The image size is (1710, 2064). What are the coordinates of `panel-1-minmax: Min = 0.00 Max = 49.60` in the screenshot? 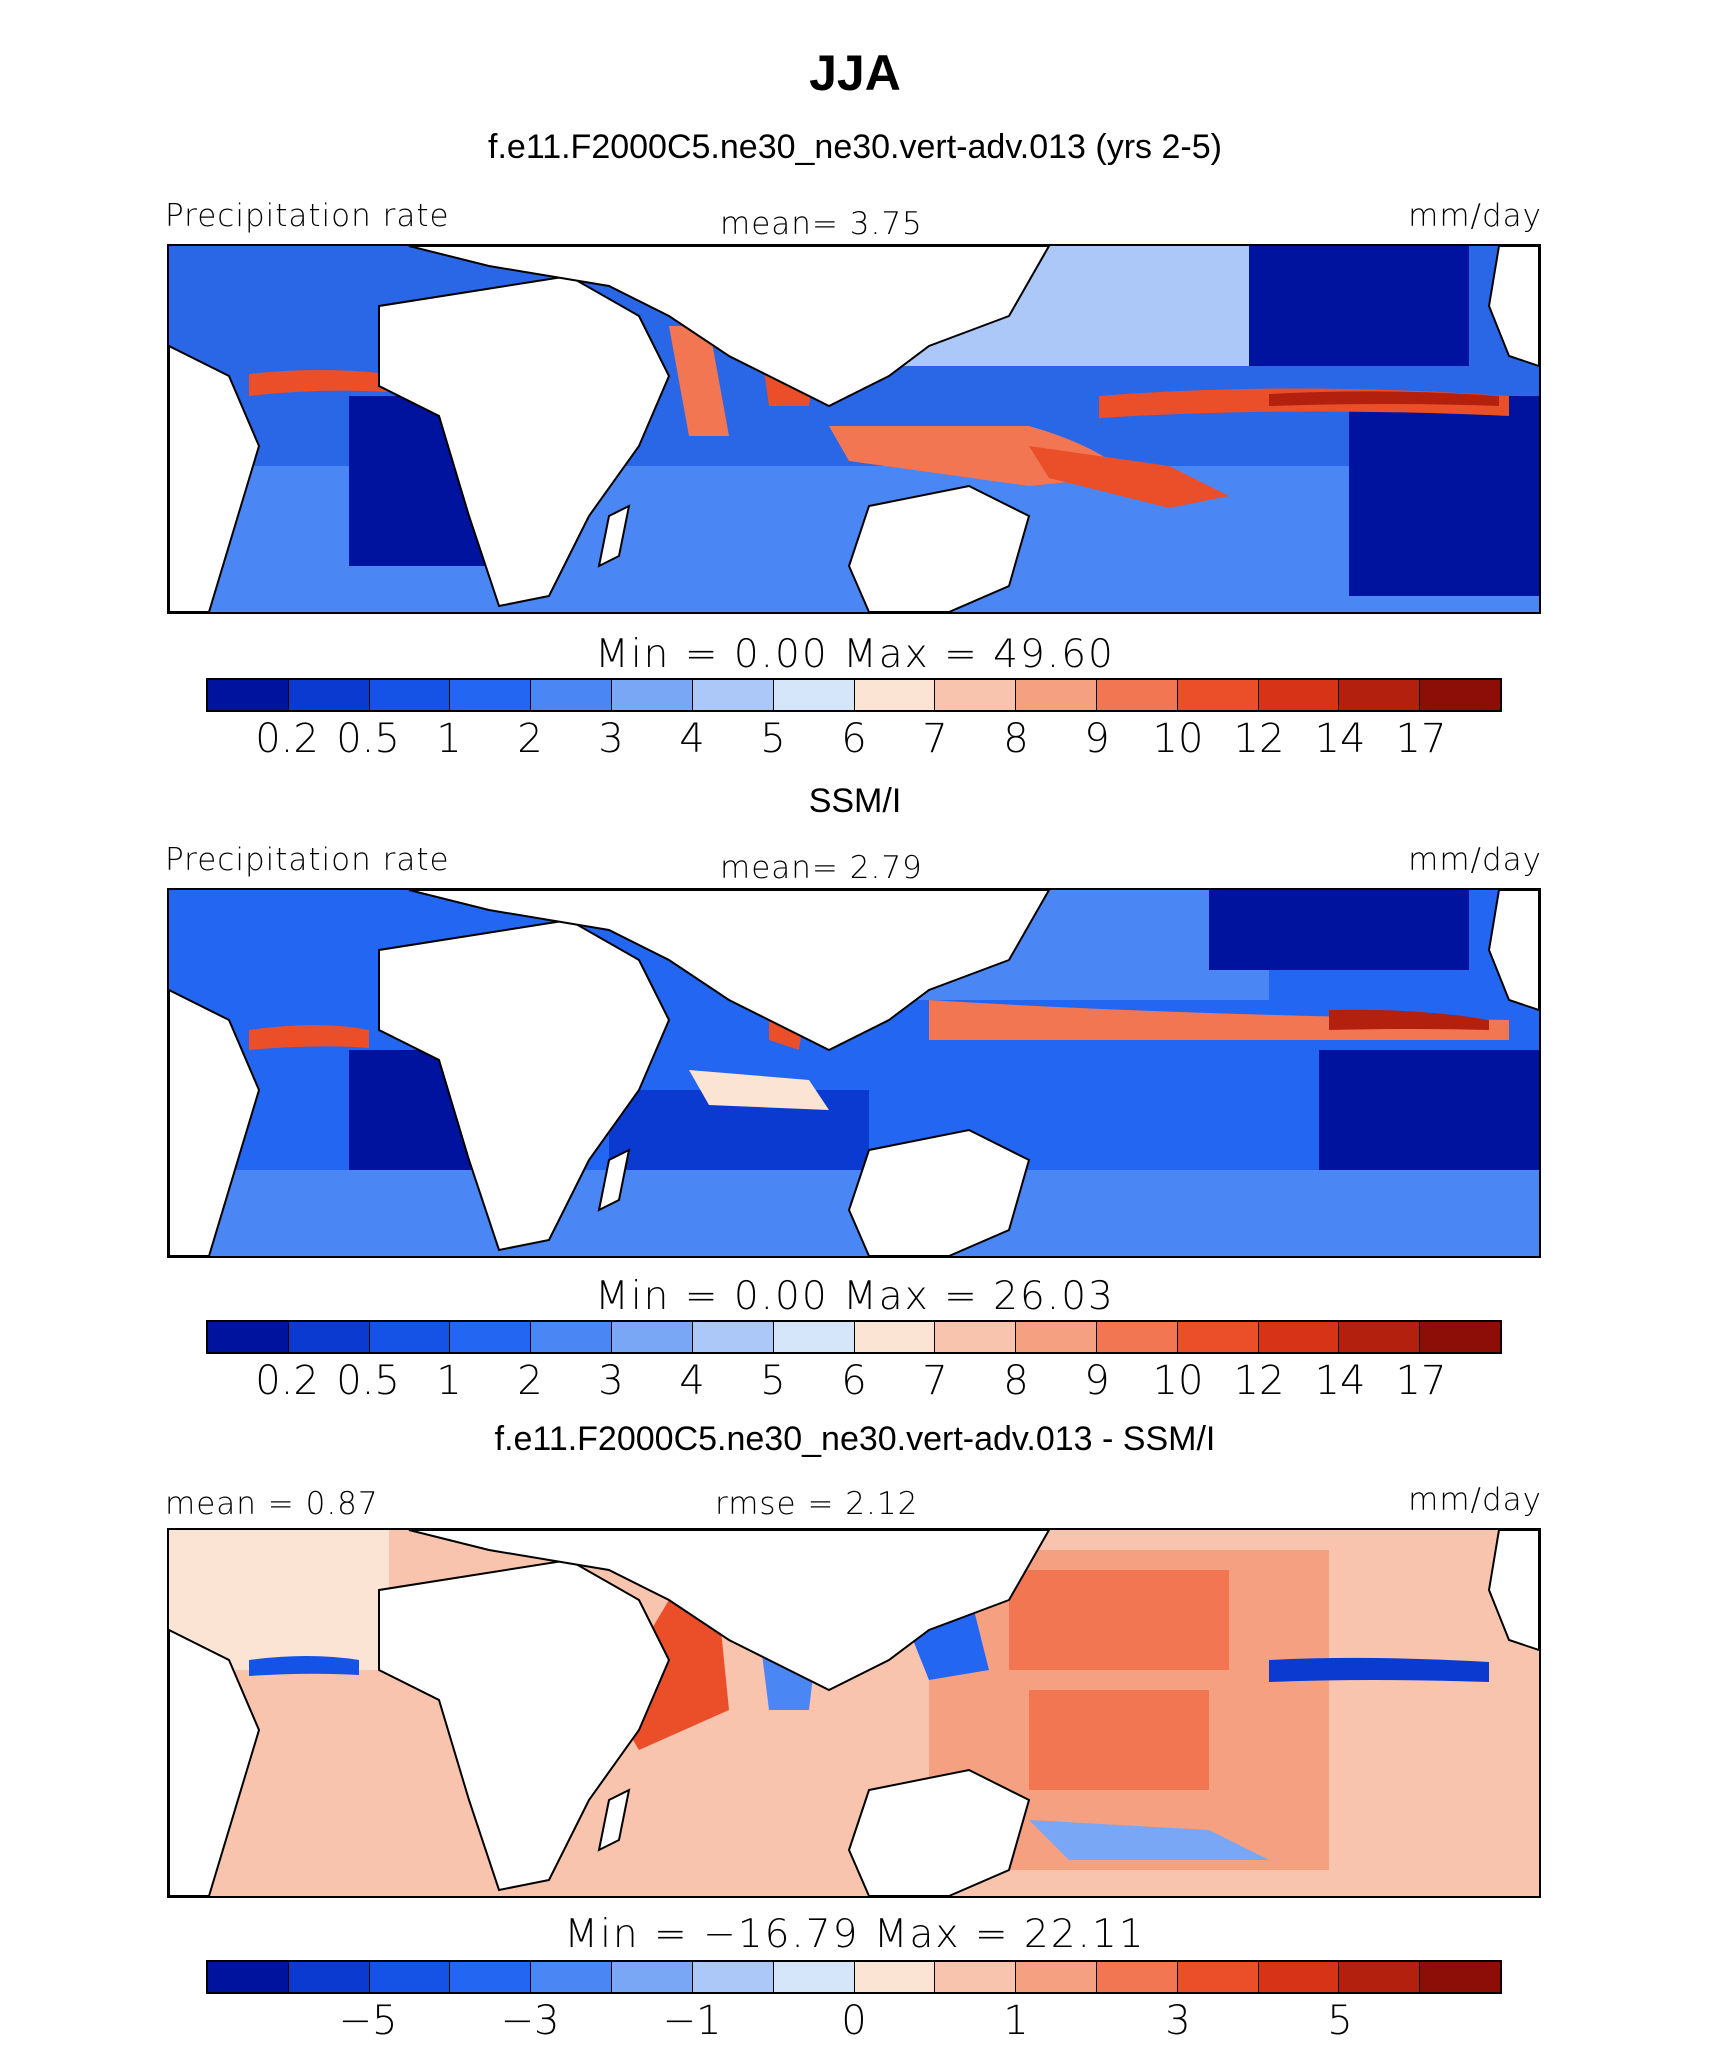 It's located at (855, 654).